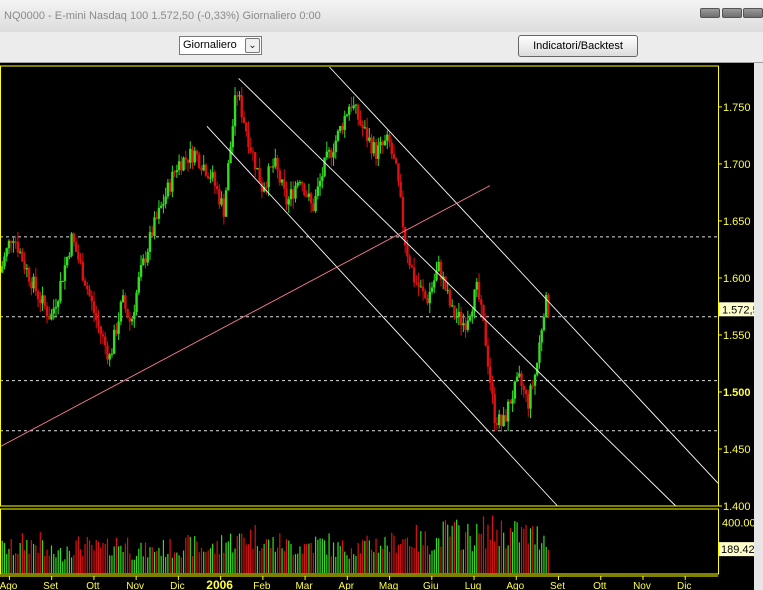 This screenshot has width=763, height=590. Describe the element at coordinates (737, 450) in the screenshot. I see `price-tick-label: 1.450` at that location.